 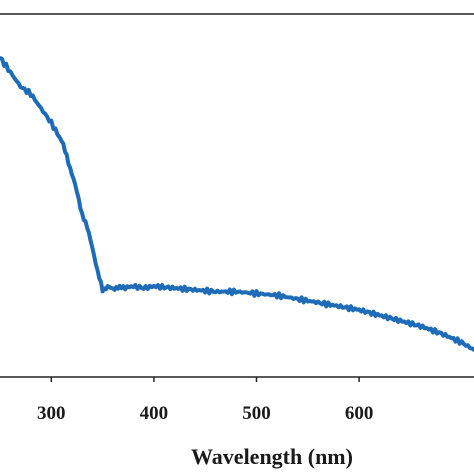 What do you see at coordinates (205, 400) in the screenshot?
I see `x-axis-ticks: 300 400 500 600` at bounding box center [205, 400].